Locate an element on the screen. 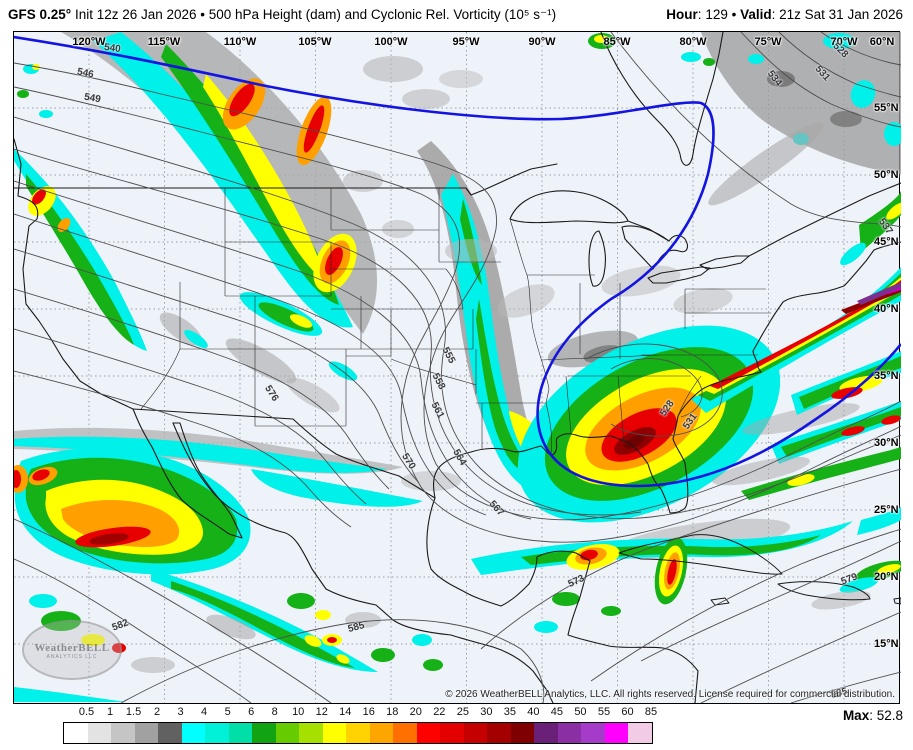  lon-label: 90°W is located at coordinates (542, 42).